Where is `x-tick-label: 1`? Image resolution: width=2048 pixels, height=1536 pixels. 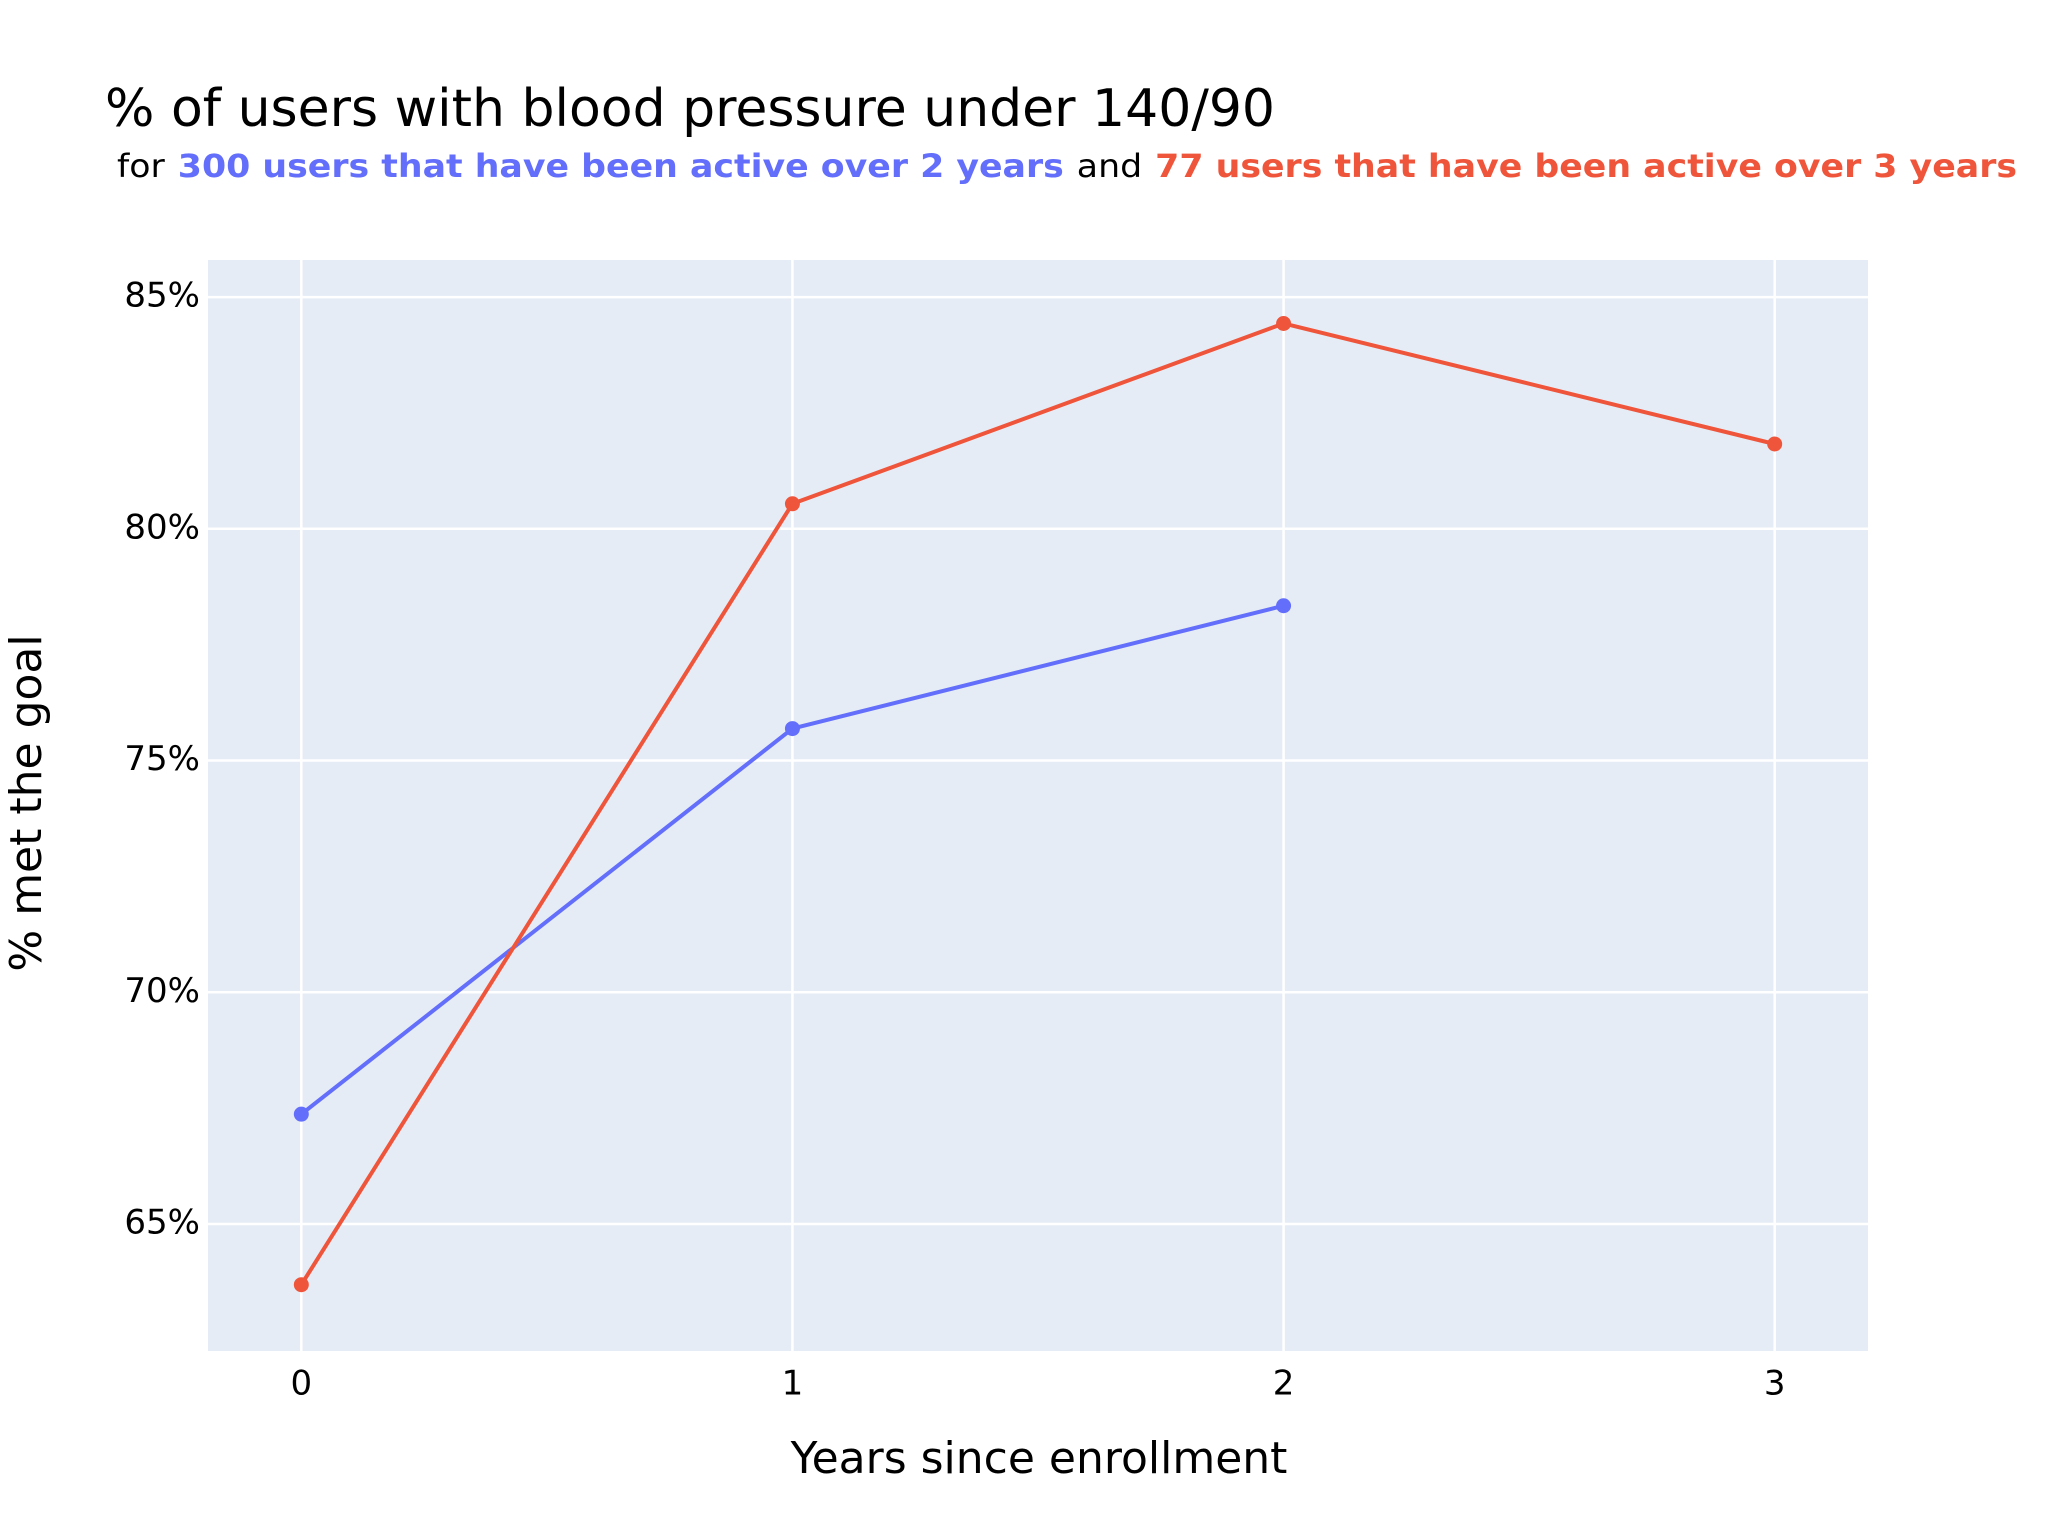
x-tick-label: 1 is located at coordinates (793, 1384).